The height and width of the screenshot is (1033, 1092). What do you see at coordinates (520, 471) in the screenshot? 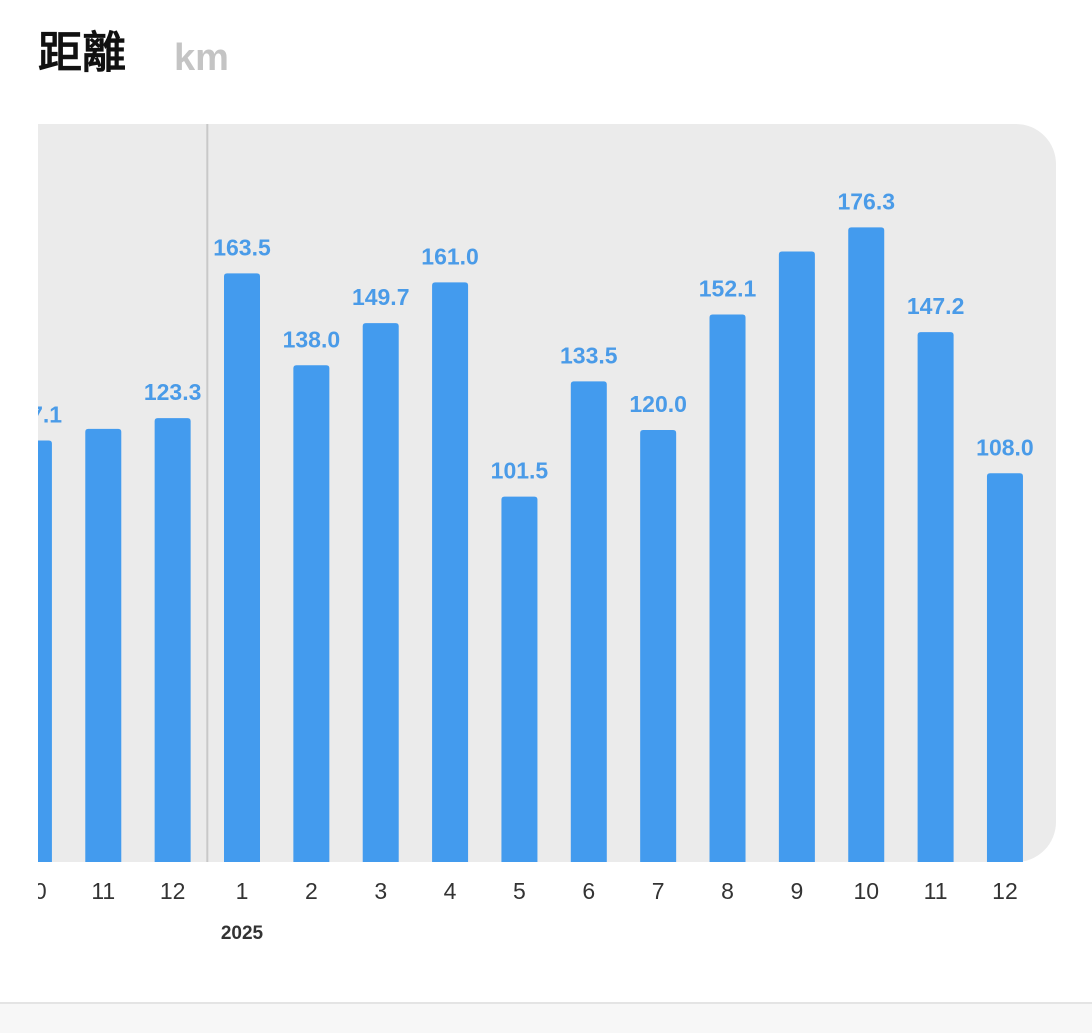
I see `value-label: 101.5` at bounding box center [520, 471].